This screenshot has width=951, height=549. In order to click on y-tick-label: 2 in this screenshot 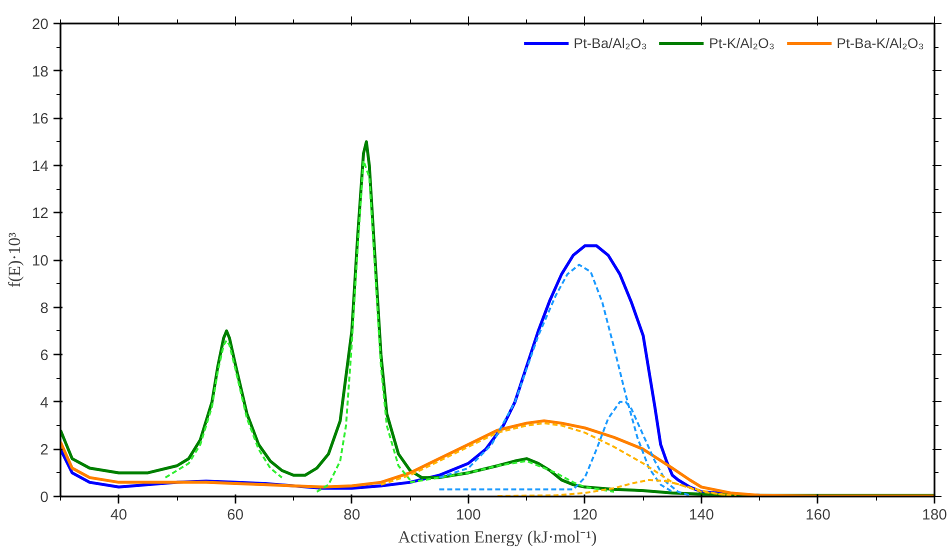, I will do `click(44, 450)`.